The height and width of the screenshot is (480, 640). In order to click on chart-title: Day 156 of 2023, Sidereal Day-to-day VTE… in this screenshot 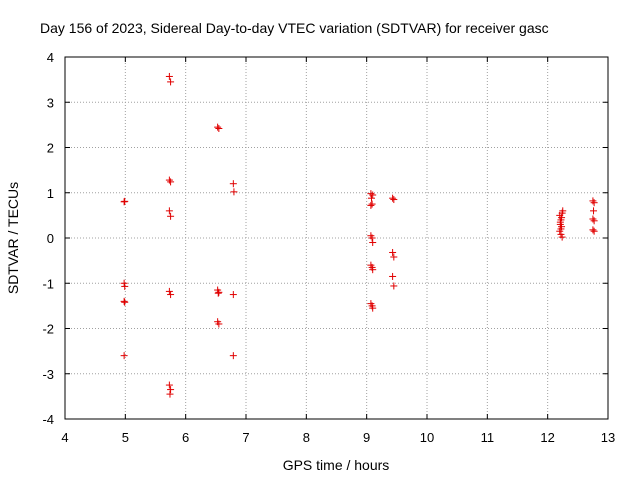, I will do `click(294, 28)`.